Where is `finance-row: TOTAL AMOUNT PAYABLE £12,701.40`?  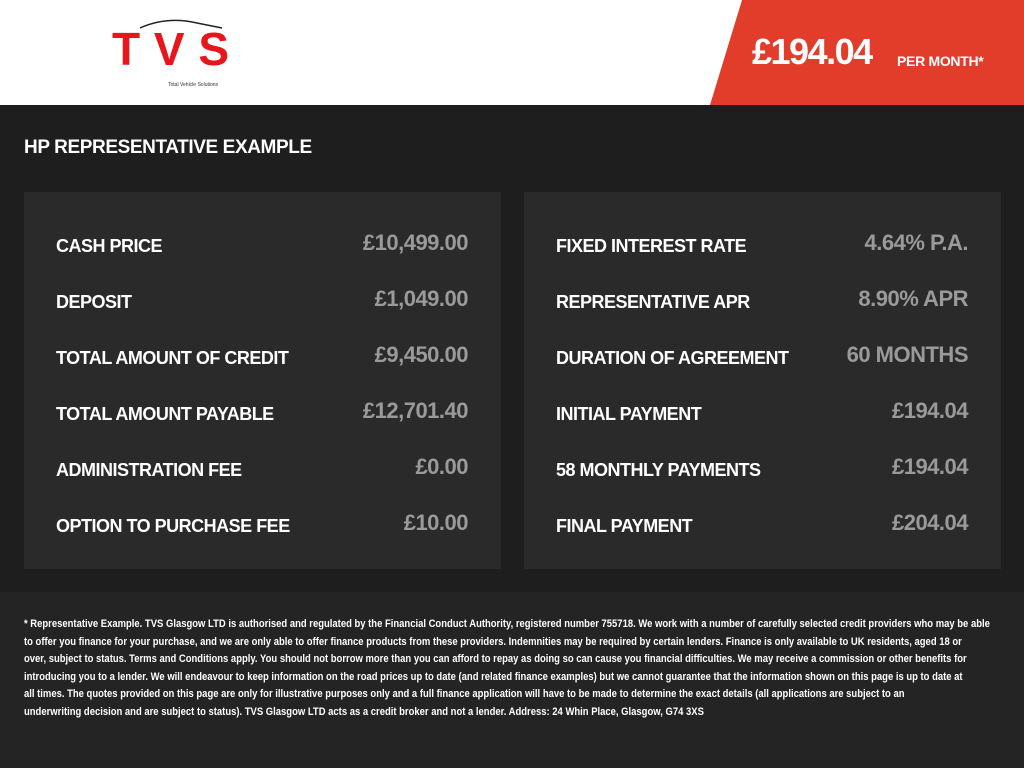 finance-row: TOTAL AMOUNT PAYABLE £12,701.40 is located at coordinates (262, 413).